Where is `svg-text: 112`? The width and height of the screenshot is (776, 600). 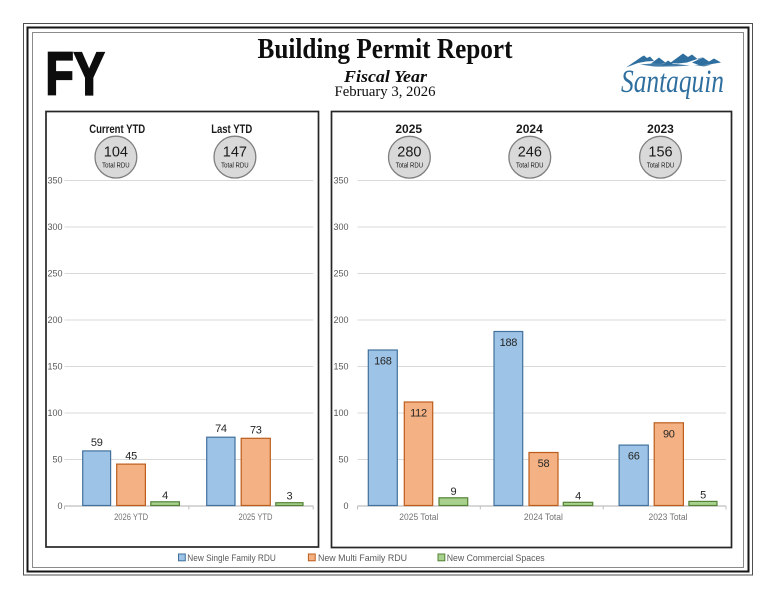 svg-text: 112 is located at coordinates (418, 414).